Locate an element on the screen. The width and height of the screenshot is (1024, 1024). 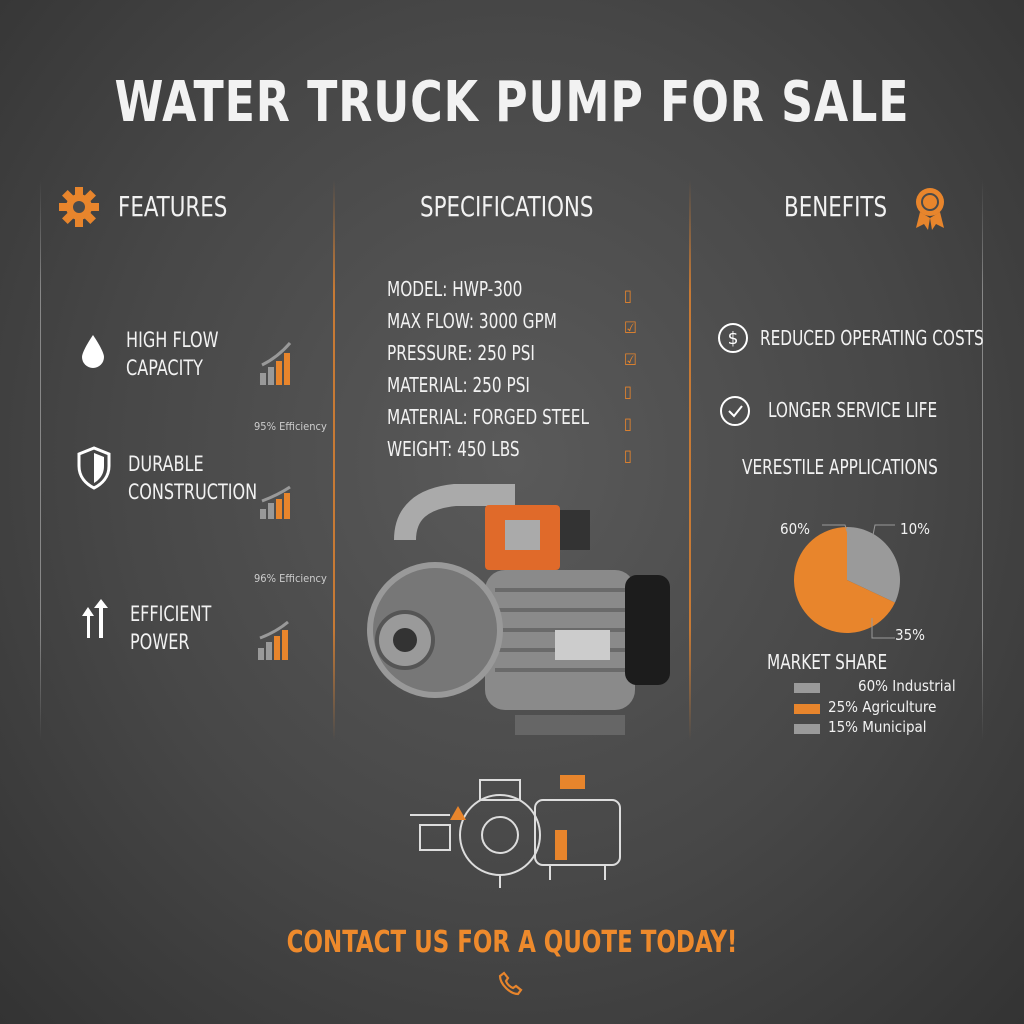
list-icon: ▯ is located at coordinates (628, 423).